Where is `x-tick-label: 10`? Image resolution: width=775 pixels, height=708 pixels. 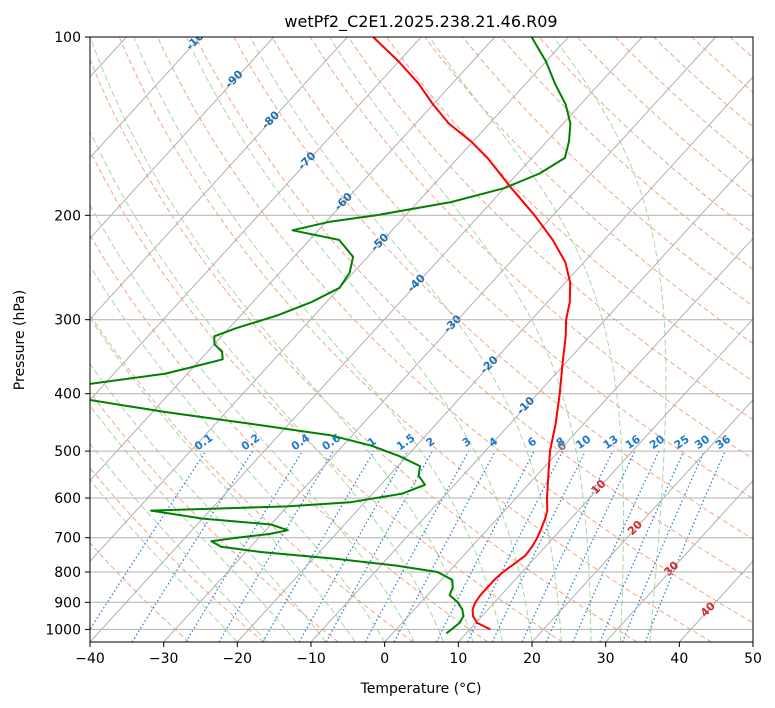
x-tick-label: 10 is located at coordinates (458, 659).